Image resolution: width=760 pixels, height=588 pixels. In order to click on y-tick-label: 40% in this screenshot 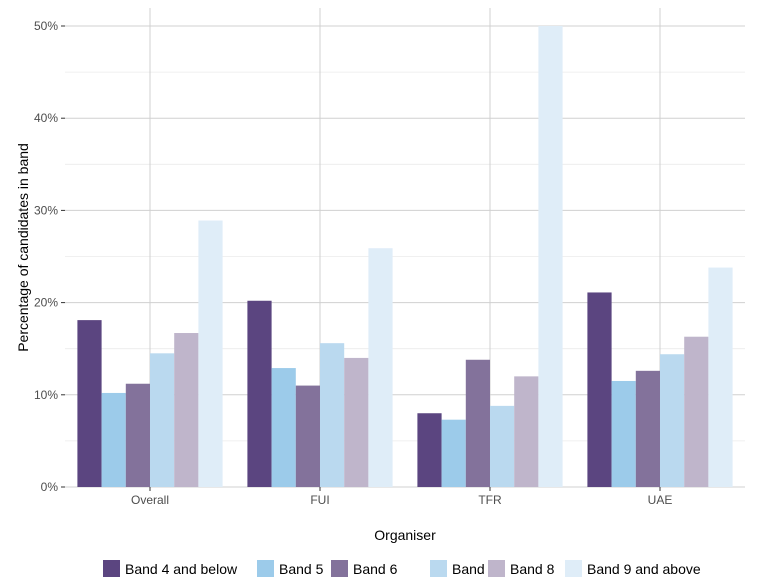, I will do `click(46, 118)`.